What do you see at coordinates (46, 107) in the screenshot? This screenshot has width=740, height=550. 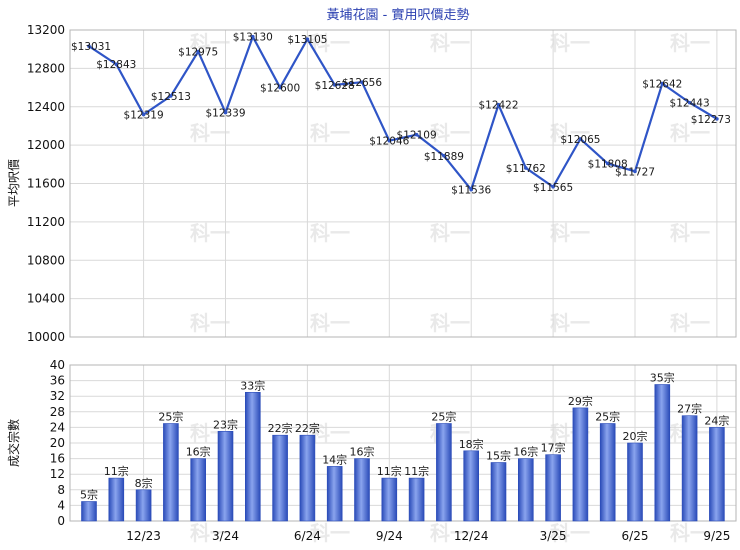 I see `price-y-tick-label: 12400` at bounding box center [46, 107].